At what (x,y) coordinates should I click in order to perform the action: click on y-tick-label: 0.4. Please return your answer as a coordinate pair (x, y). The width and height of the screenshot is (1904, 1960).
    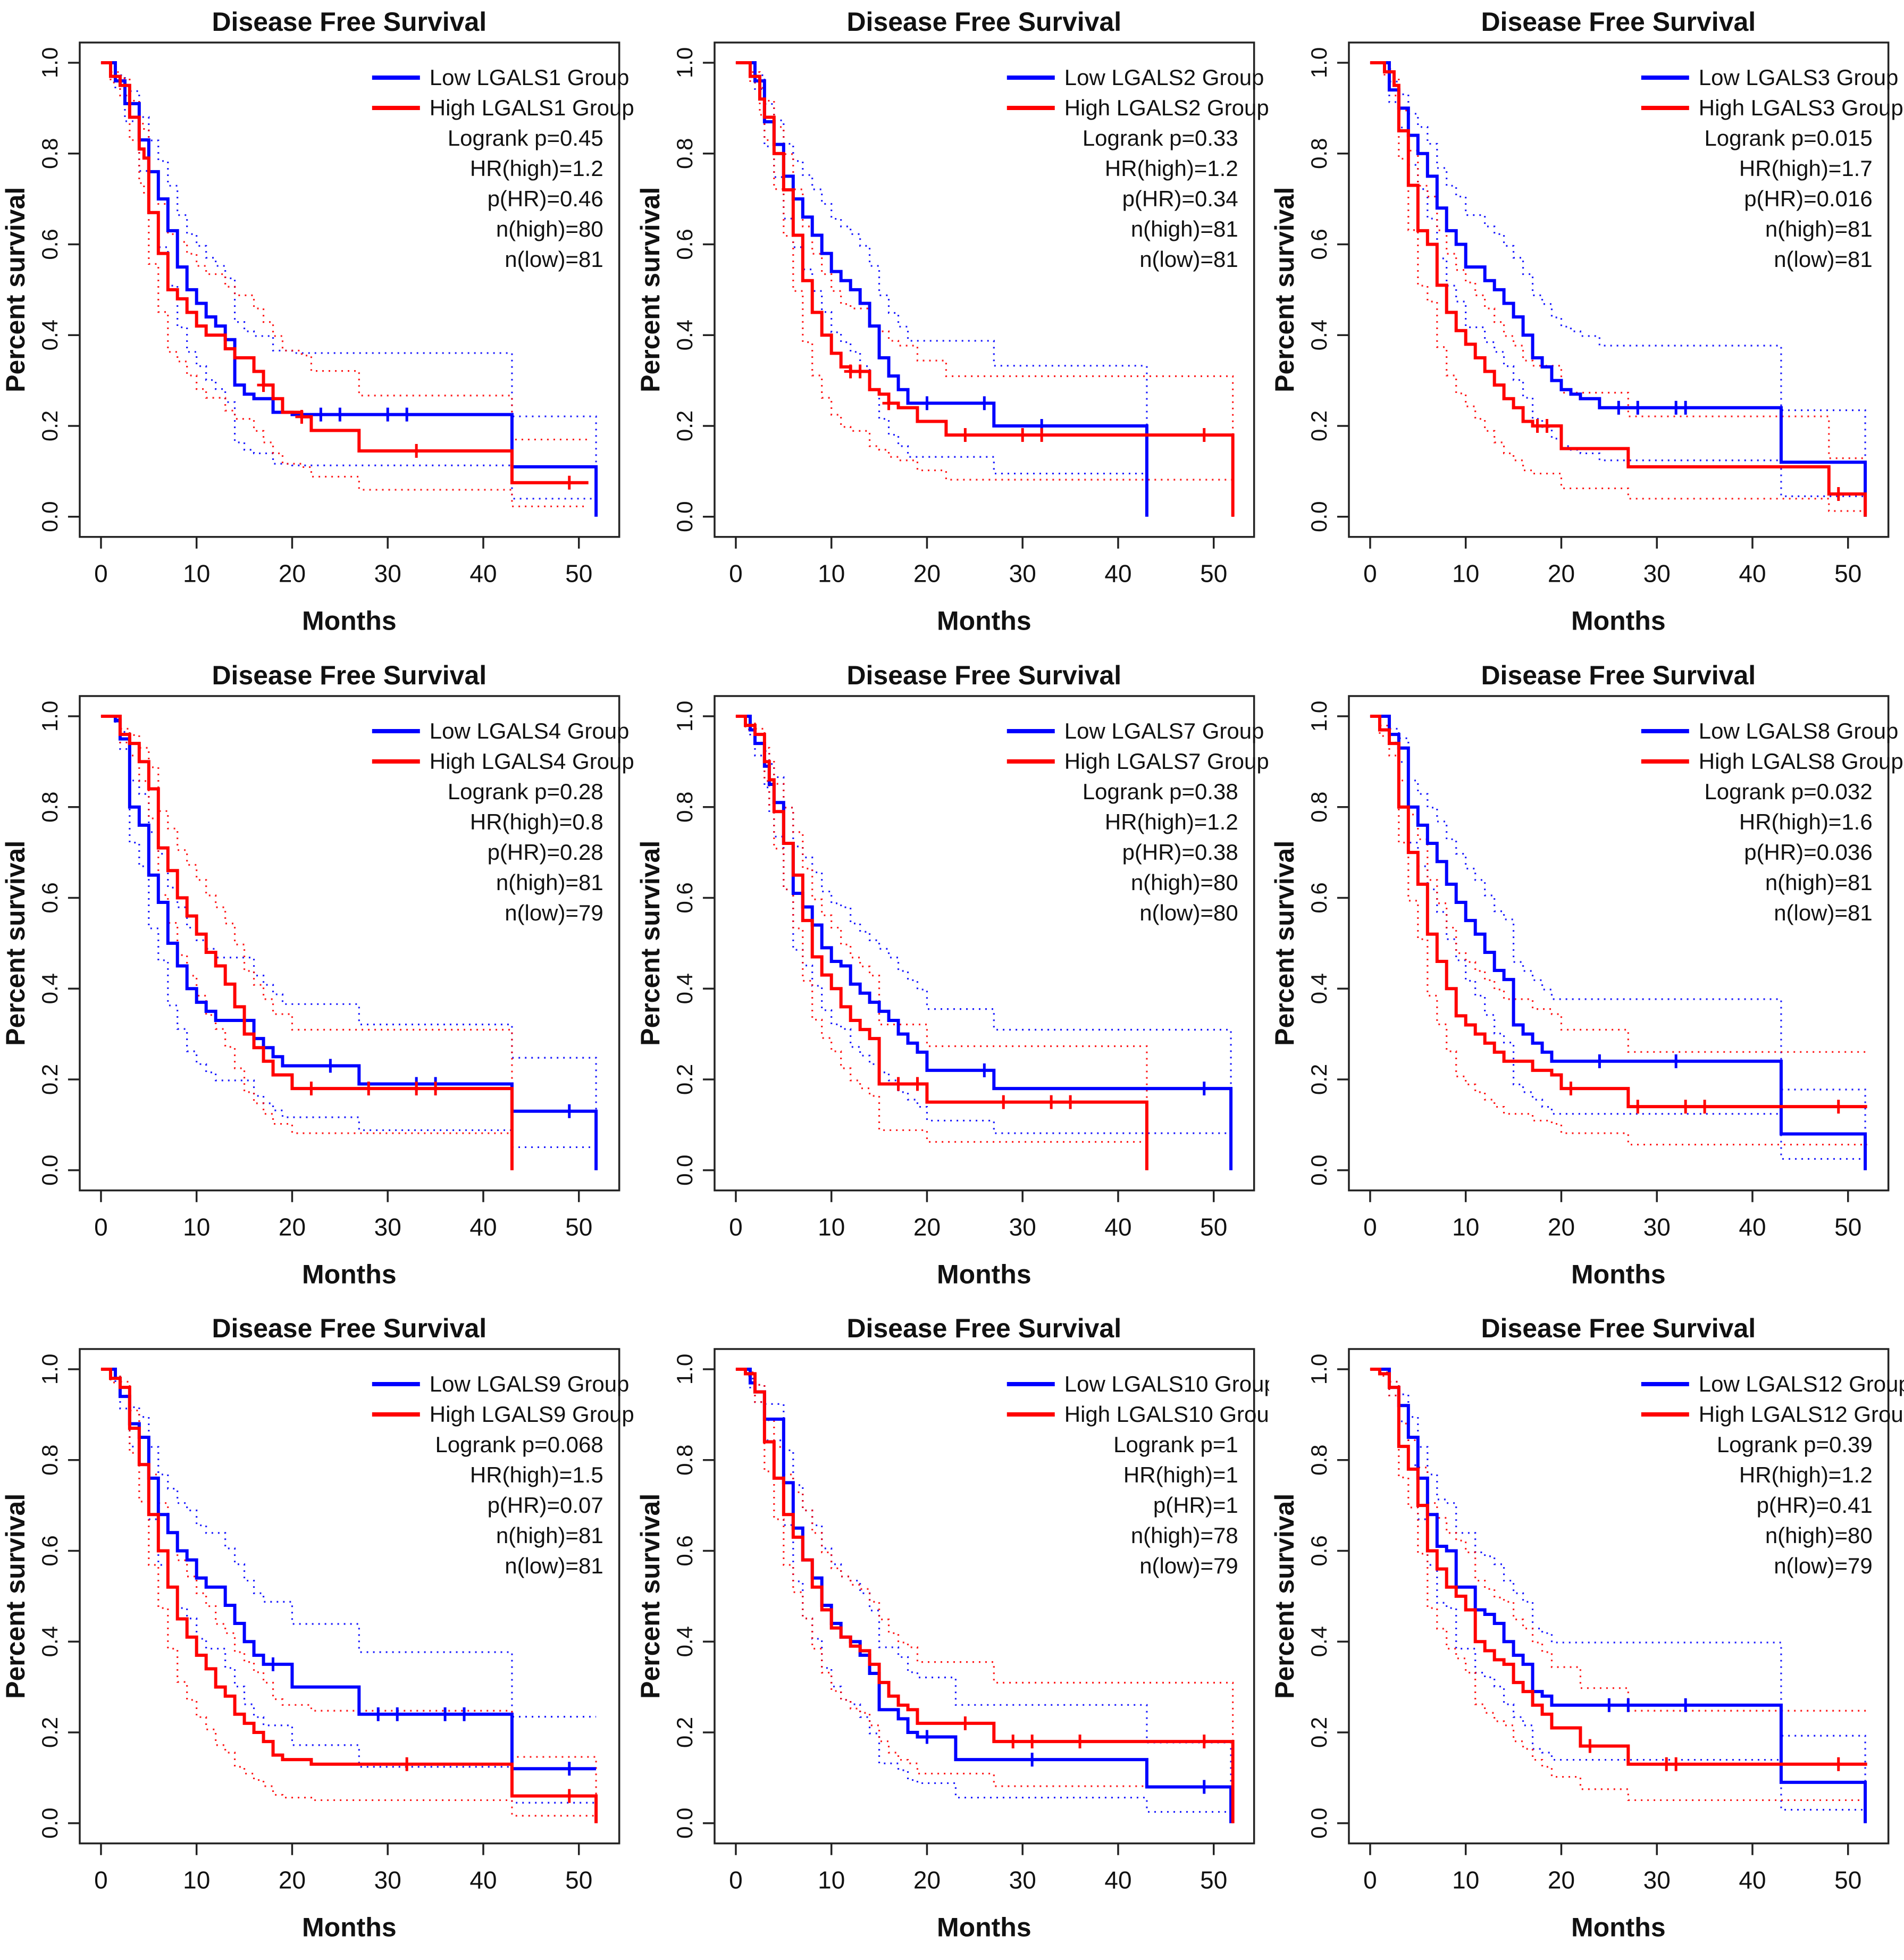
    Looking at the image, I should click on (684, 989).